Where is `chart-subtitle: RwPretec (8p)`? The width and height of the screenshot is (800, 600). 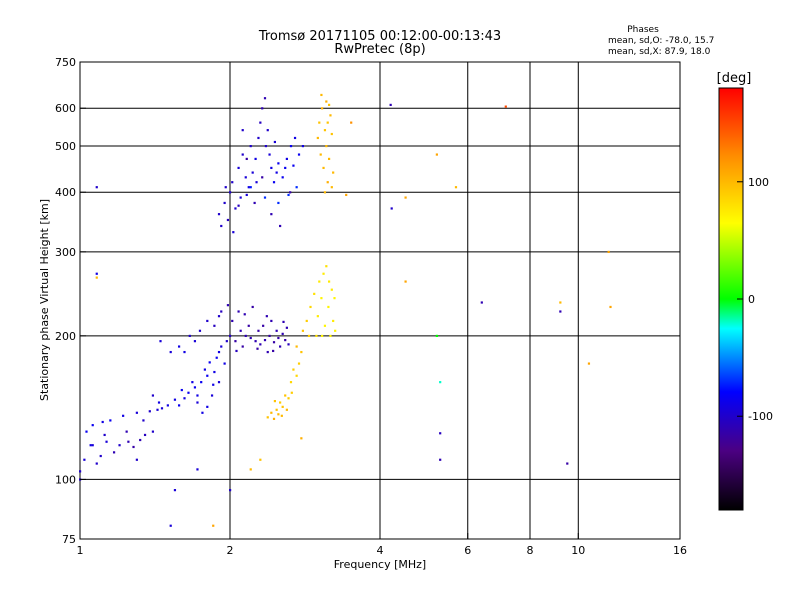 chart-subtitle: RwPretec (8p) is located at coordinates (379, 49).